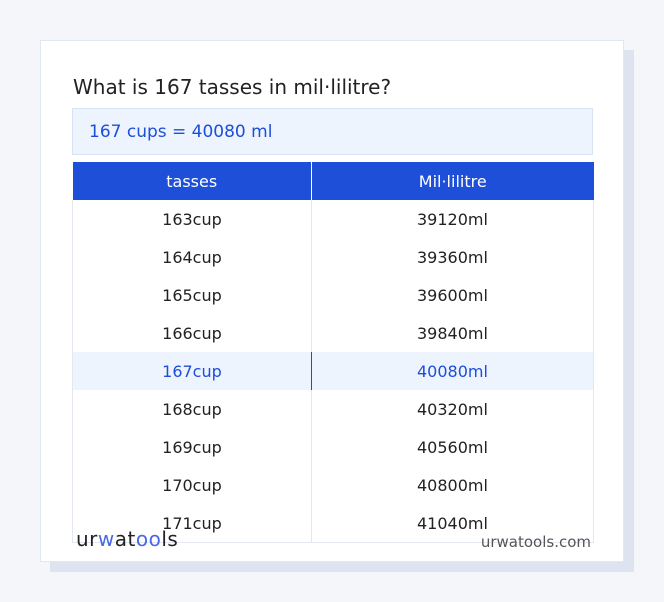  I want to click on table-row: 165cup 39600ml, so click(333, 295).